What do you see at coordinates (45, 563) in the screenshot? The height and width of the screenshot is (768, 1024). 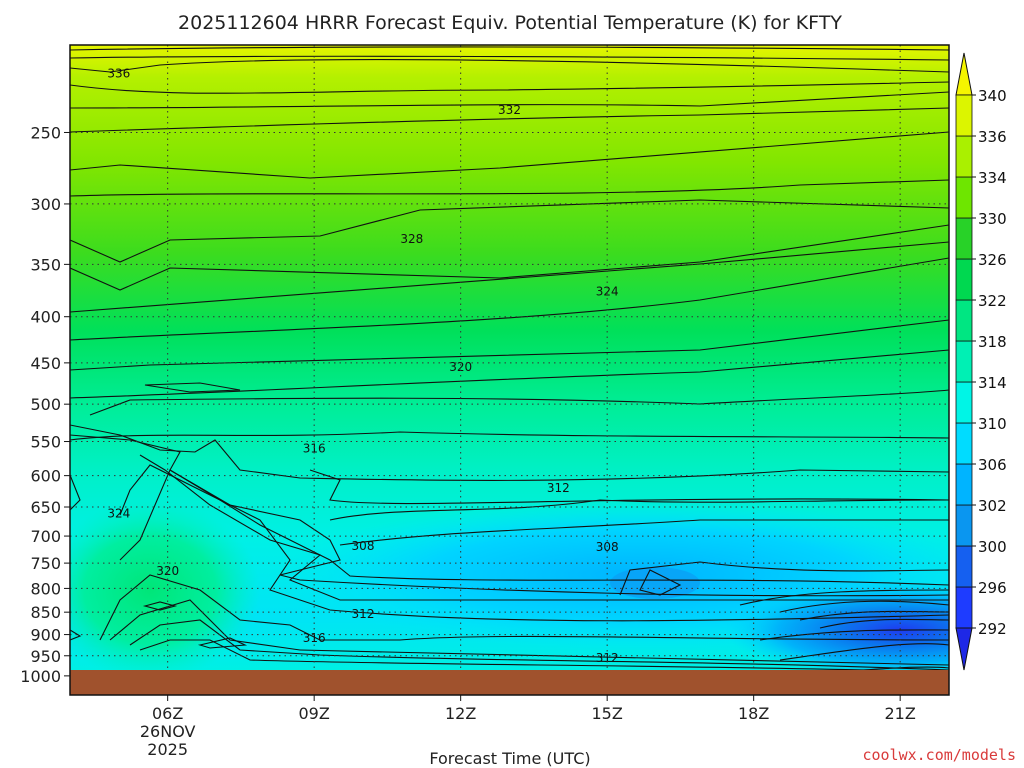 I see `y-tick-label: 750` at bounding box center [45, 563].